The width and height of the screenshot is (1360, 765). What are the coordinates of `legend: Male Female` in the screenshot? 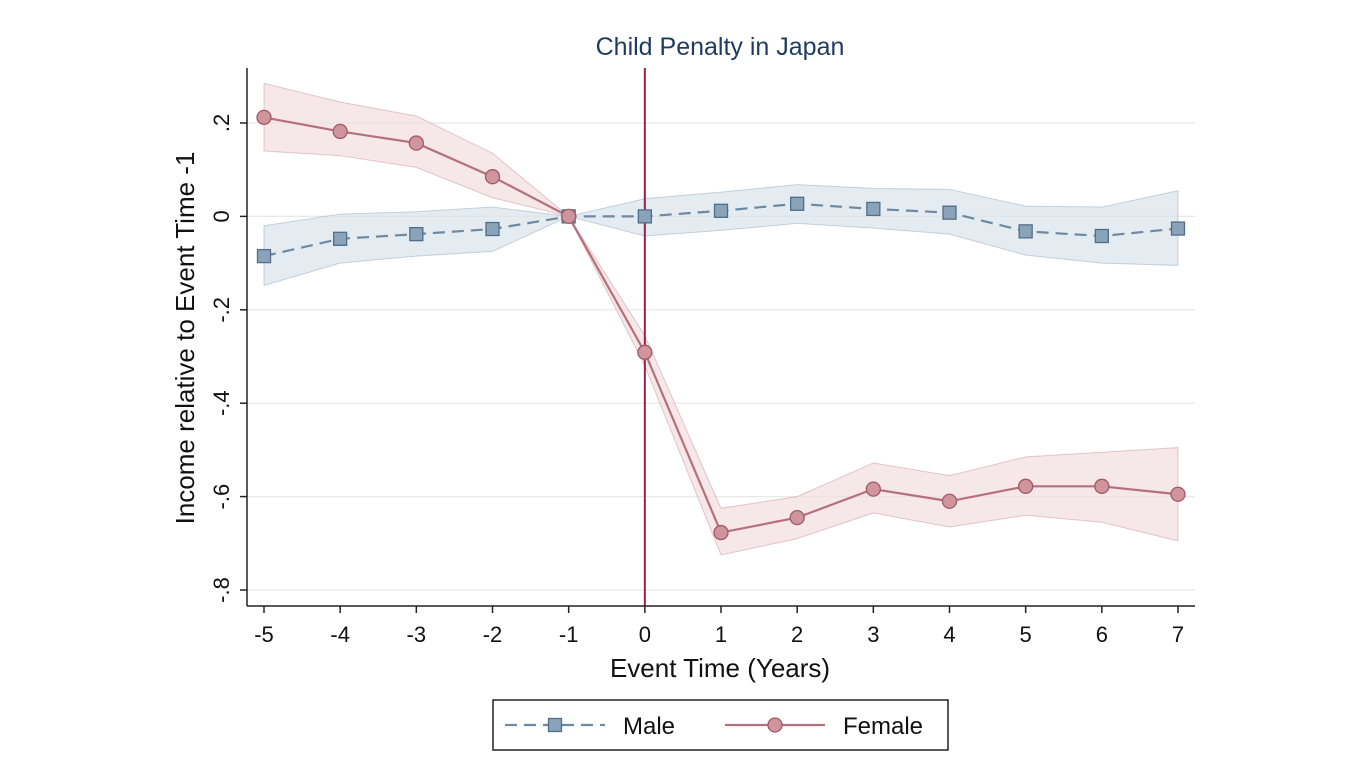 It's located at (720, 725).